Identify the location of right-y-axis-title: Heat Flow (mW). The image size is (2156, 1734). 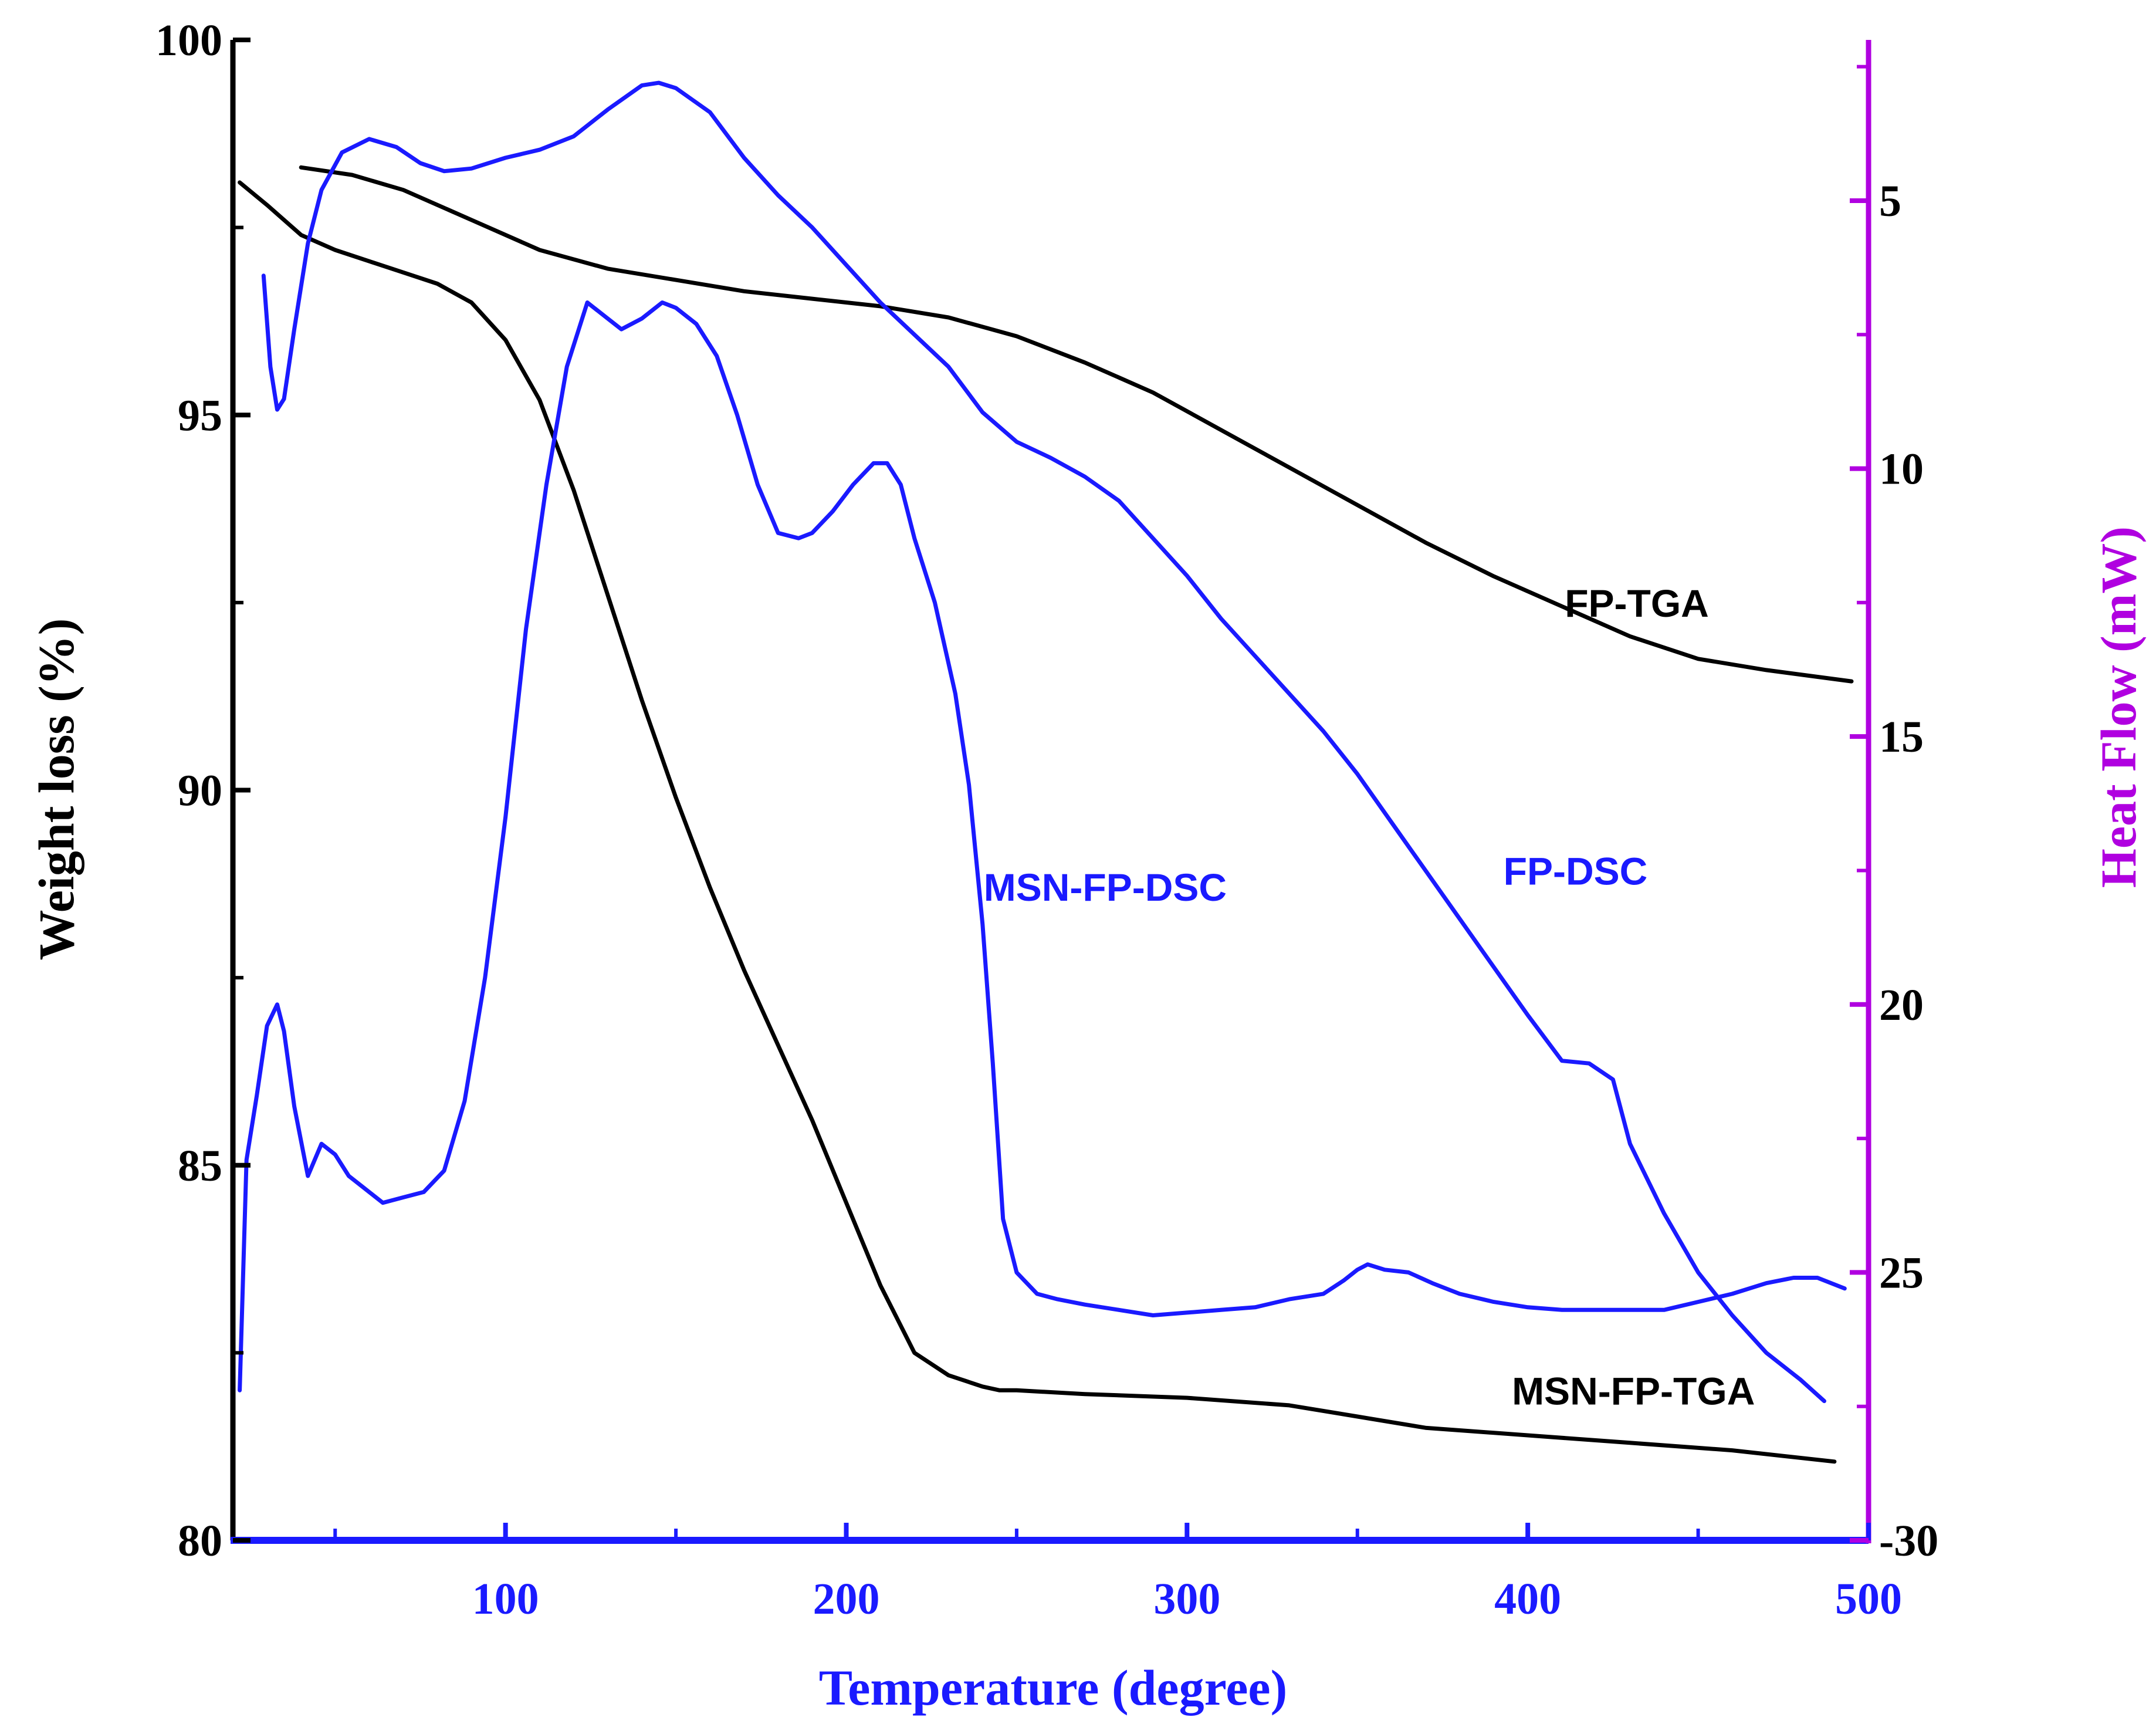
(2118, 707).